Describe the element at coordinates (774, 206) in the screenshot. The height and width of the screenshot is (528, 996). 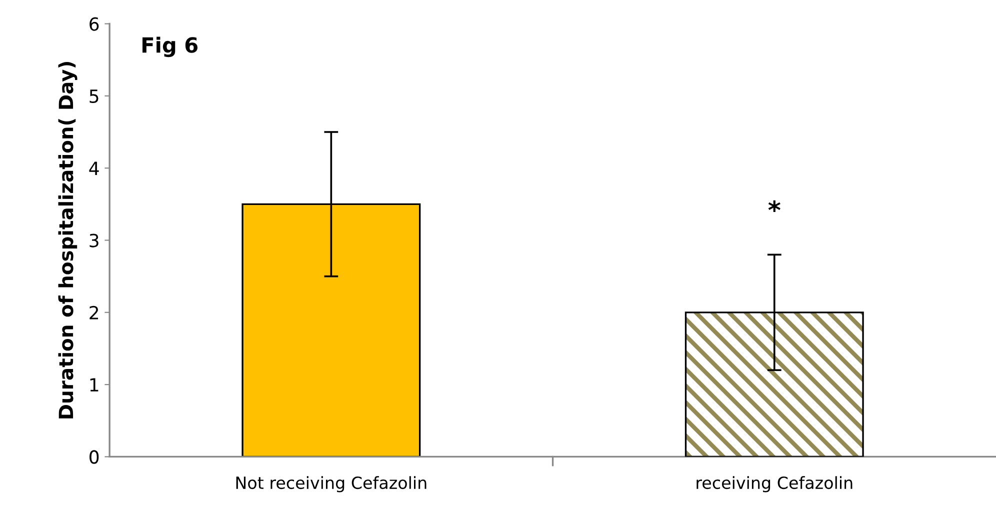
I see `annotation: *` at that location.